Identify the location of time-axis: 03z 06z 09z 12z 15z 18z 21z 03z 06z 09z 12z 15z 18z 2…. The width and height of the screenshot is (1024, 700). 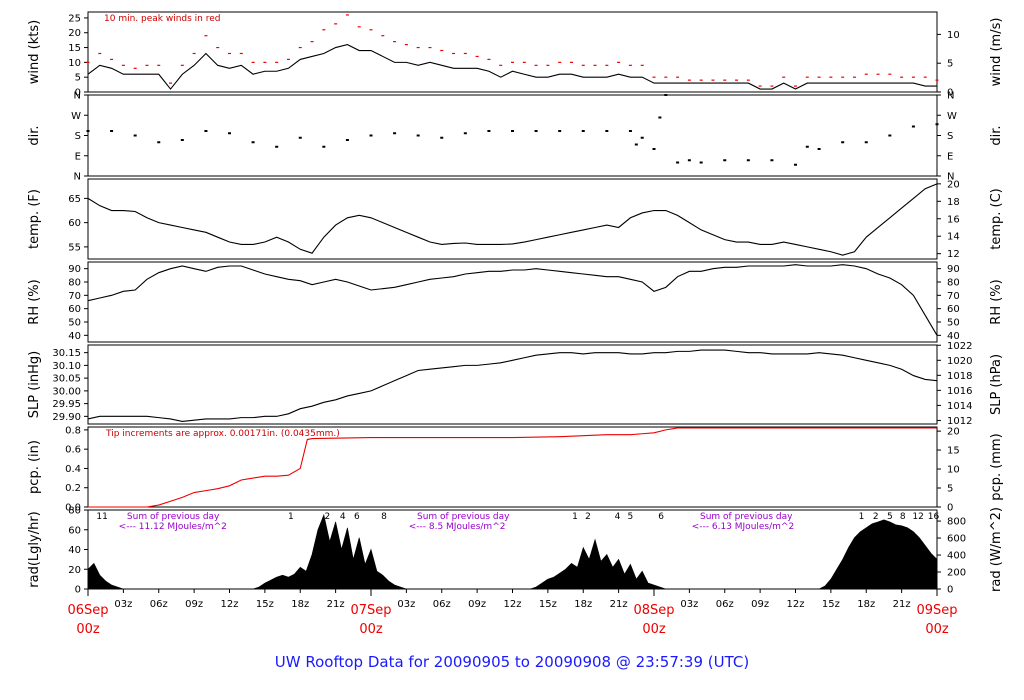
(512, 613).